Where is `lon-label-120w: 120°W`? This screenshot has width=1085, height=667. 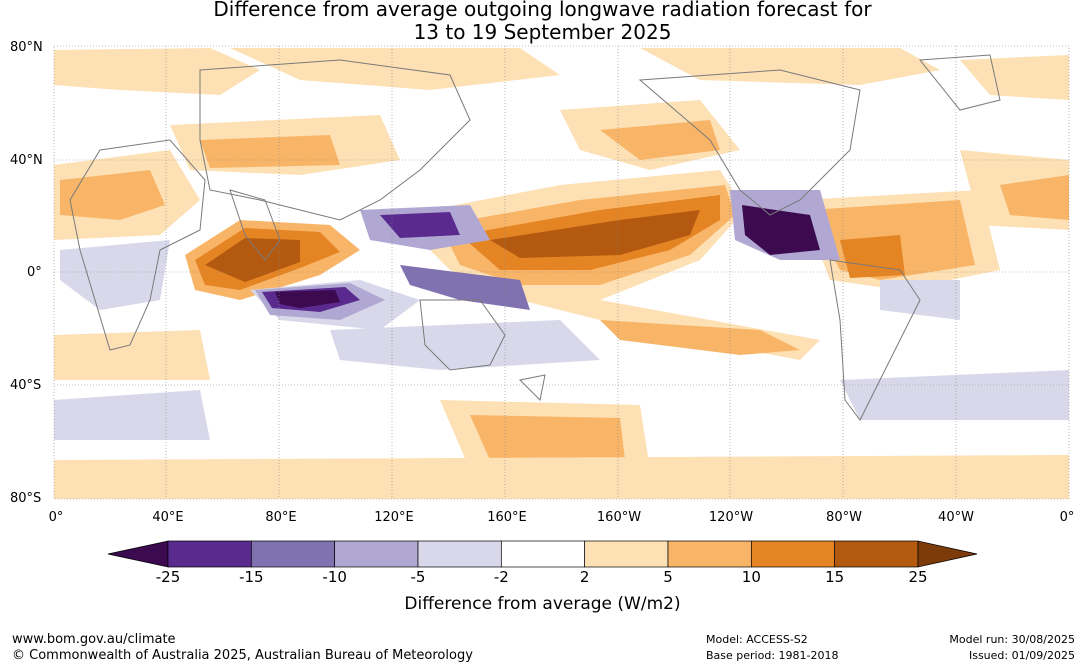
lon-label-120w: 120°W is located at coordinates (731, 517).